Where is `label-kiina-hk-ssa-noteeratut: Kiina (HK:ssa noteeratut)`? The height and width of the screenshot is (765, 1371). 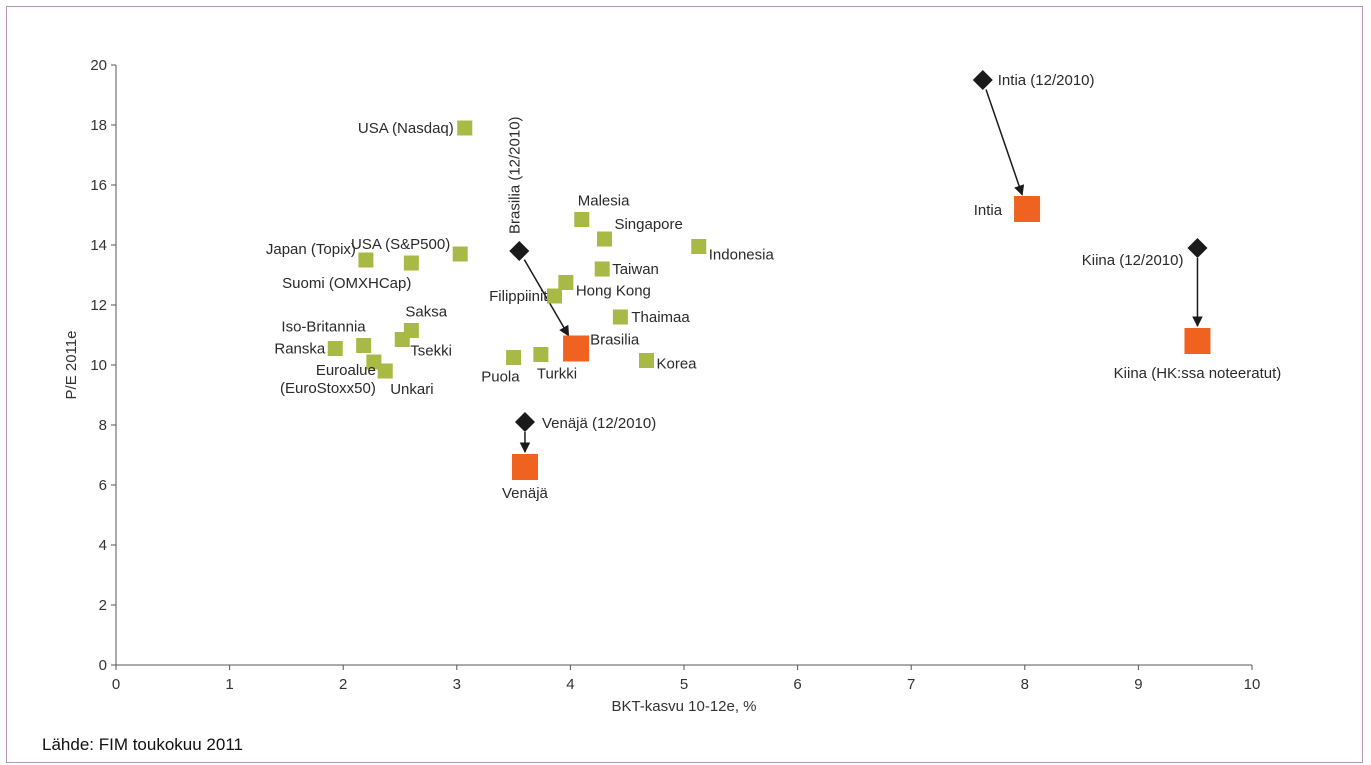
label-kiina-hk-ssa-noteeratut: Kiina (HK:ssa noteeratut) is located at coordinates (1198, 373).